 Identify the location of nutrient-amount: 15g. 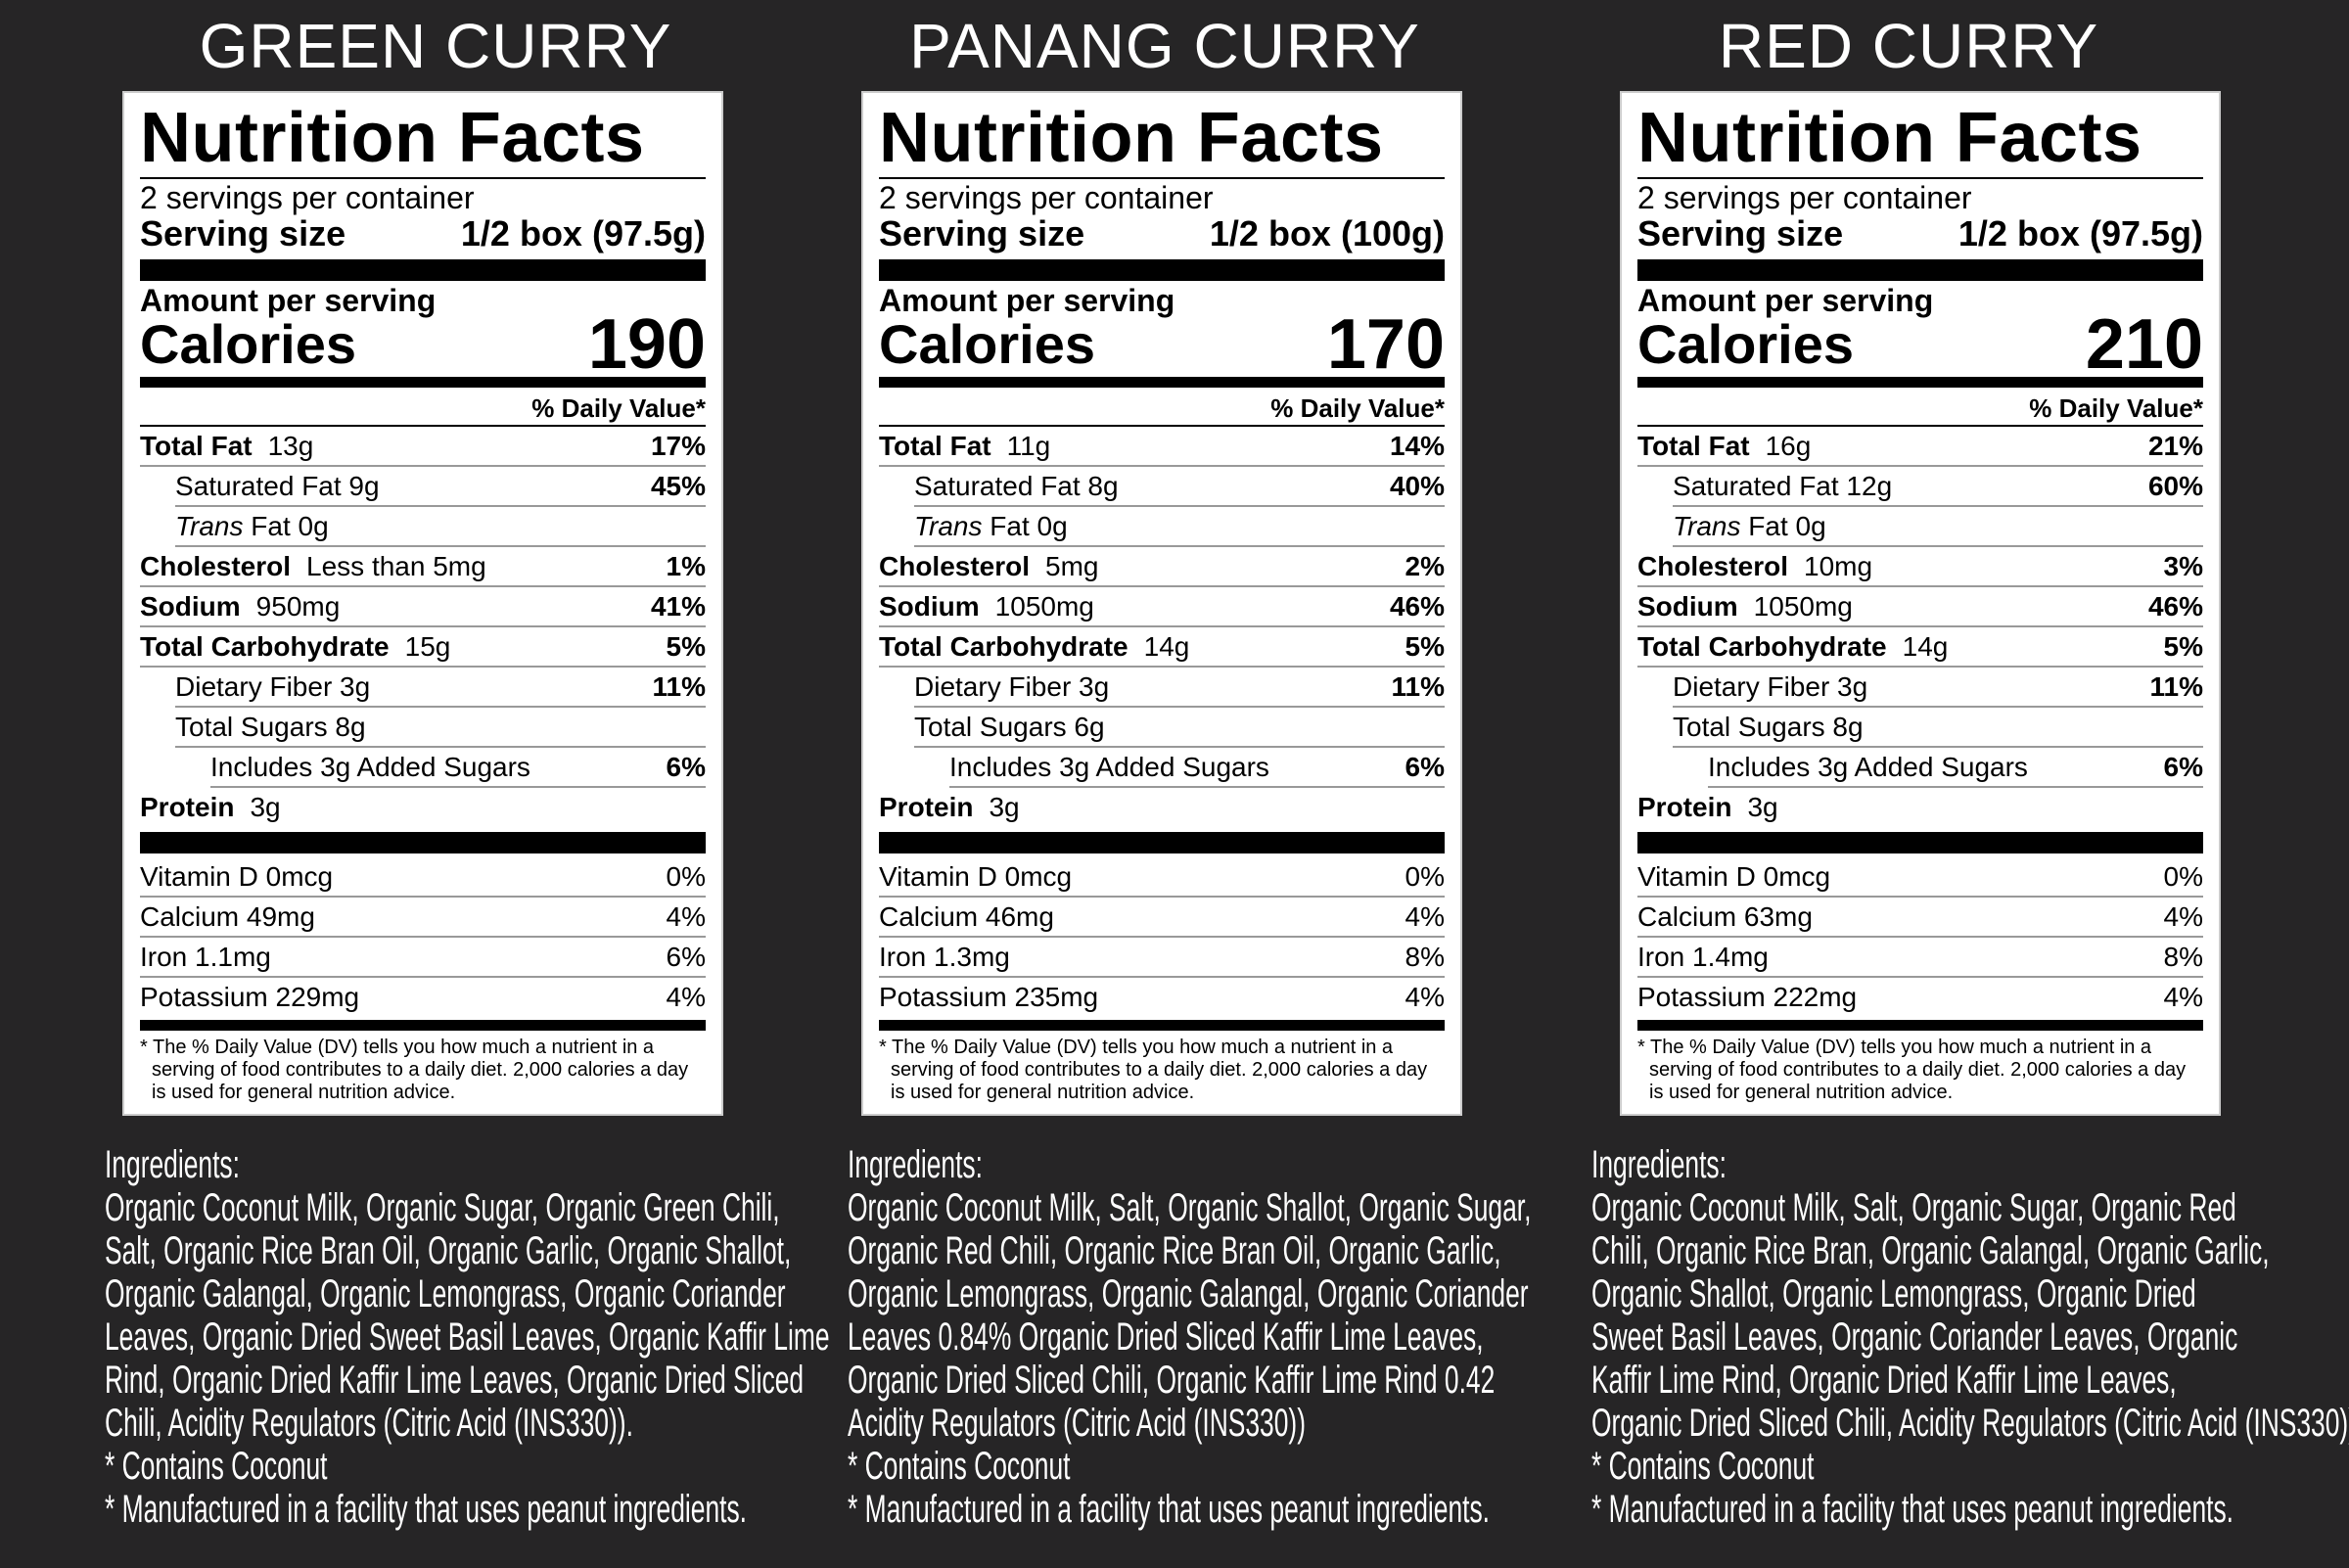
(428, 646).